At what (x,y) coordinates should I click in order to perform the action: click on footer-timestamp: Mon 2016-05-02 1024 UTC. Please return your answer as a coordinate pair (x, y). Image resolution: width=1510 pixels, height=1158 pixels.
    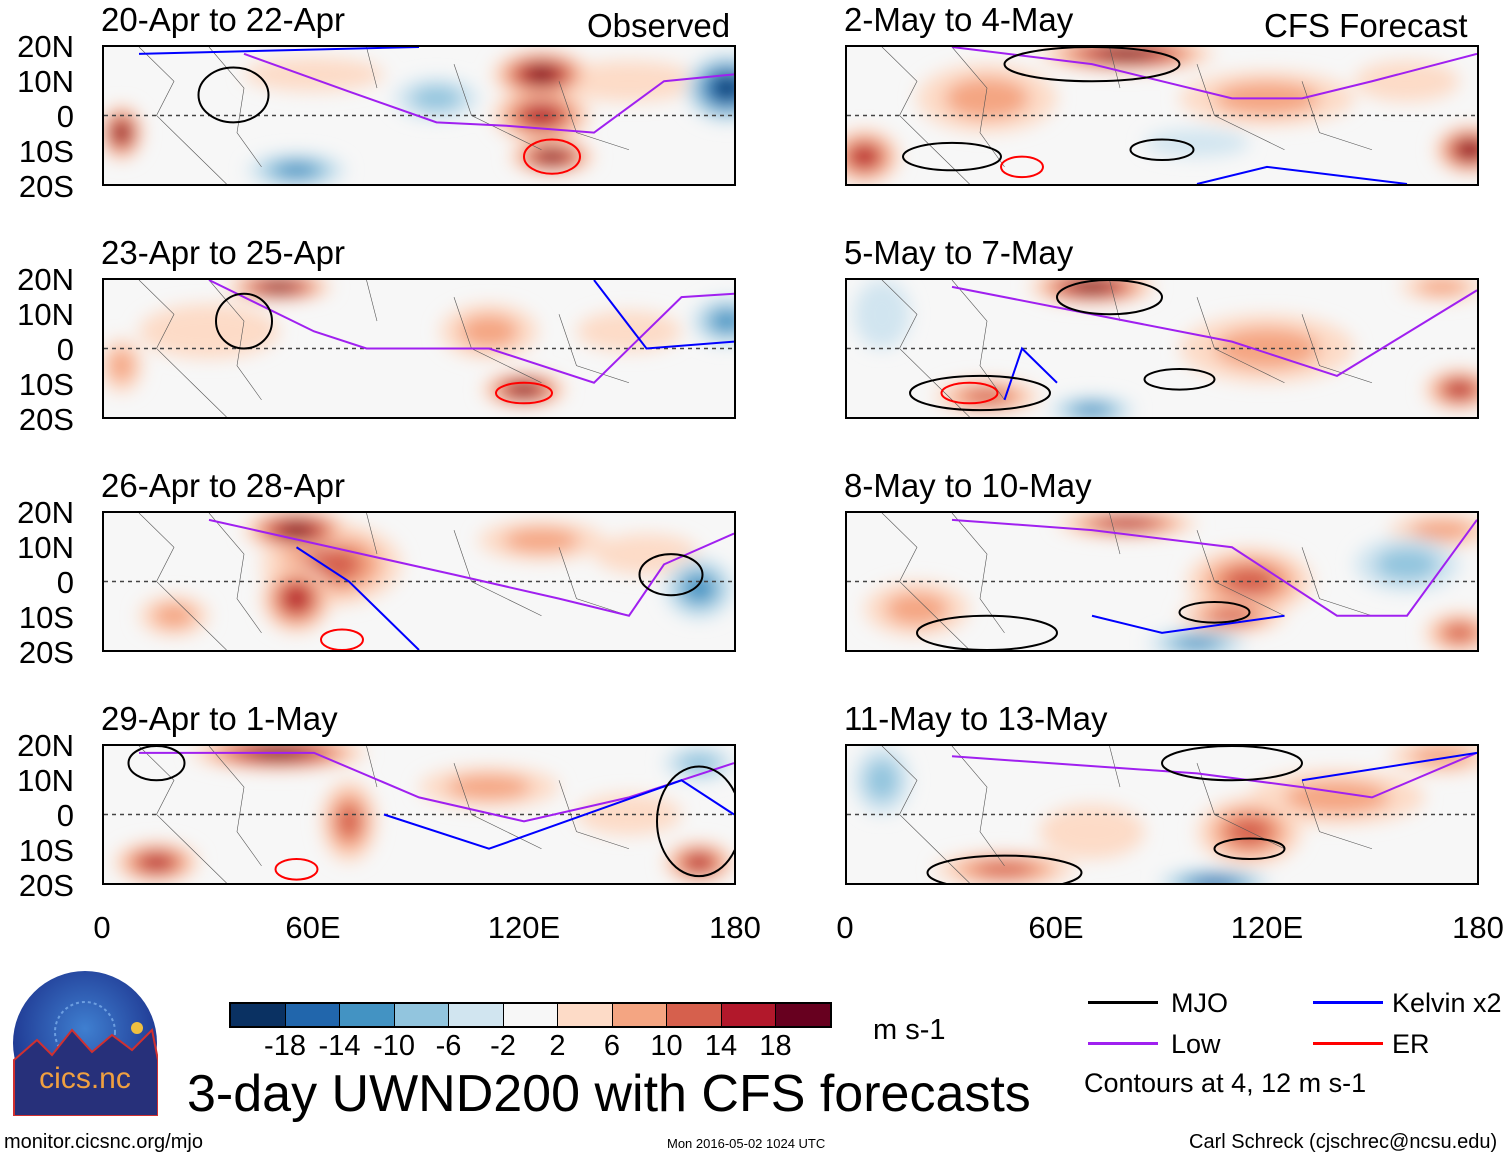
    Looking at the image, I should click on (746, 1143).